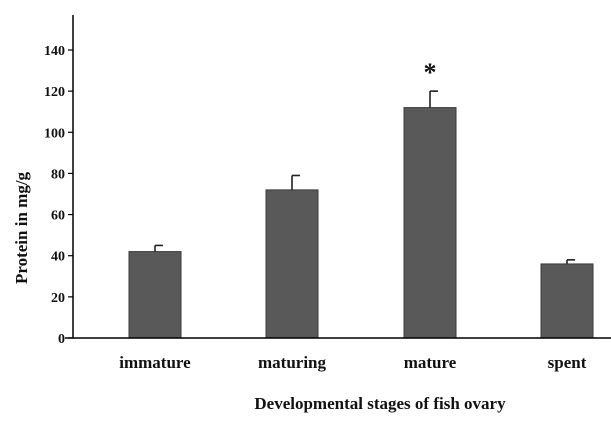  Describe the element at coordinates (430, 362) in the screenshot. I see `x-category-label: mature` at that location.